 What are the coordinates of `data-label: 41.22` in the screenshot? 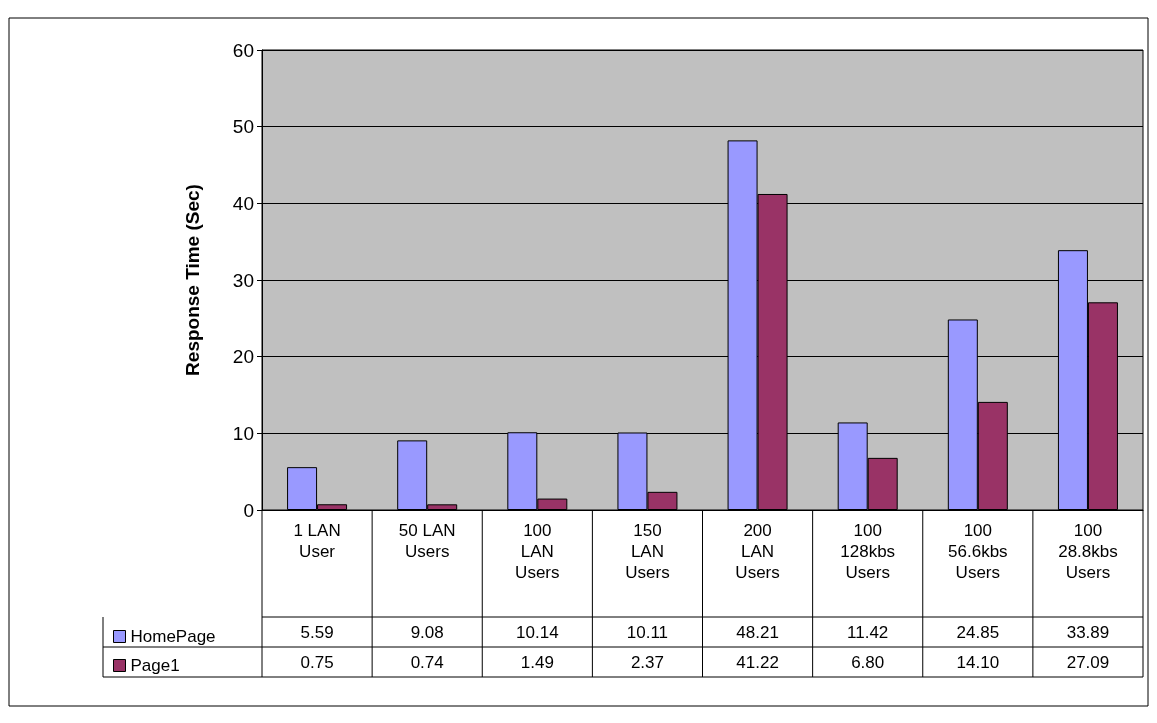 It's located at (757, 662).